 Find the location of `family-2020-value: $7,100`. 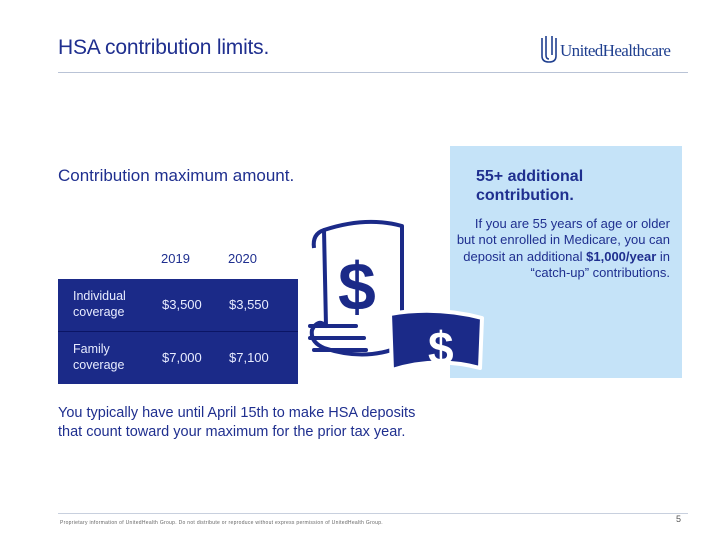

family-2020-value: $7,100 is located at coordinates (249, 357).